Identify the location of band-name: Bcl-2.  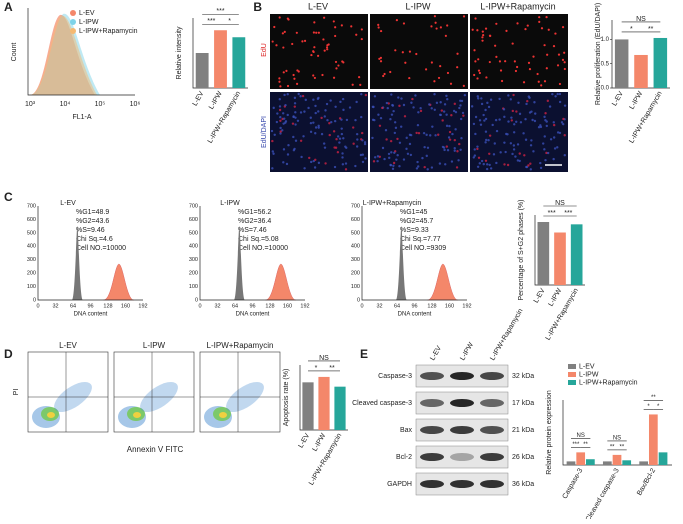
(404, 457).